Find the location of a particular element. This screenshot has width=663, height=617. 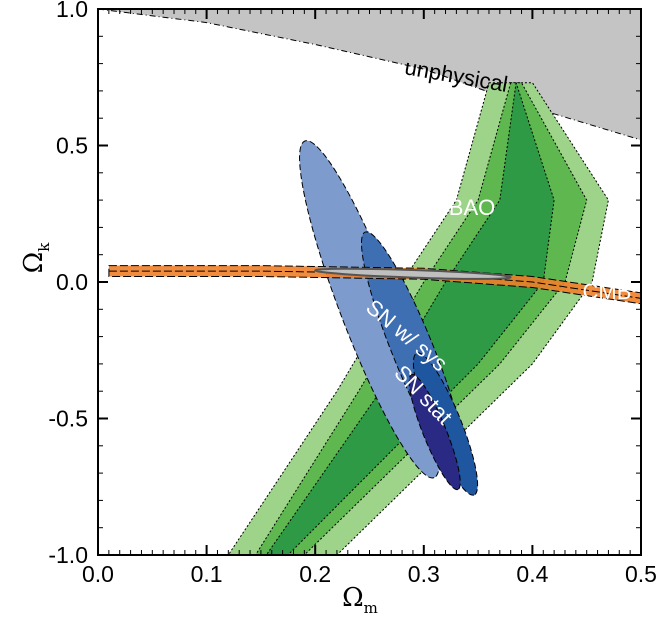

y-tick-label: 0.5 is located at coordinates (72, 146).